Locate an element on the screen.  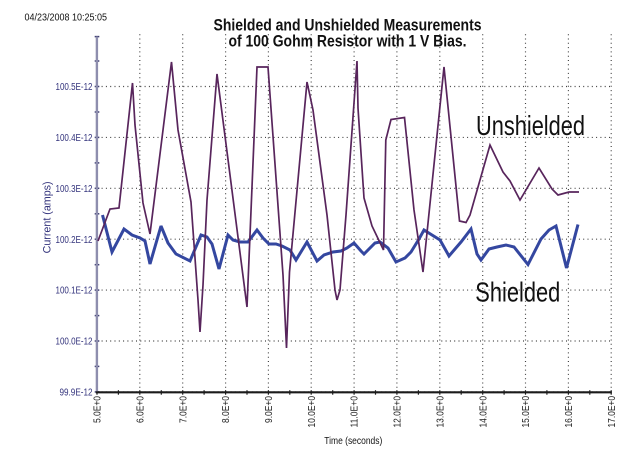
svg-text: 11.0E+0 is located at coordinates (355, 412).